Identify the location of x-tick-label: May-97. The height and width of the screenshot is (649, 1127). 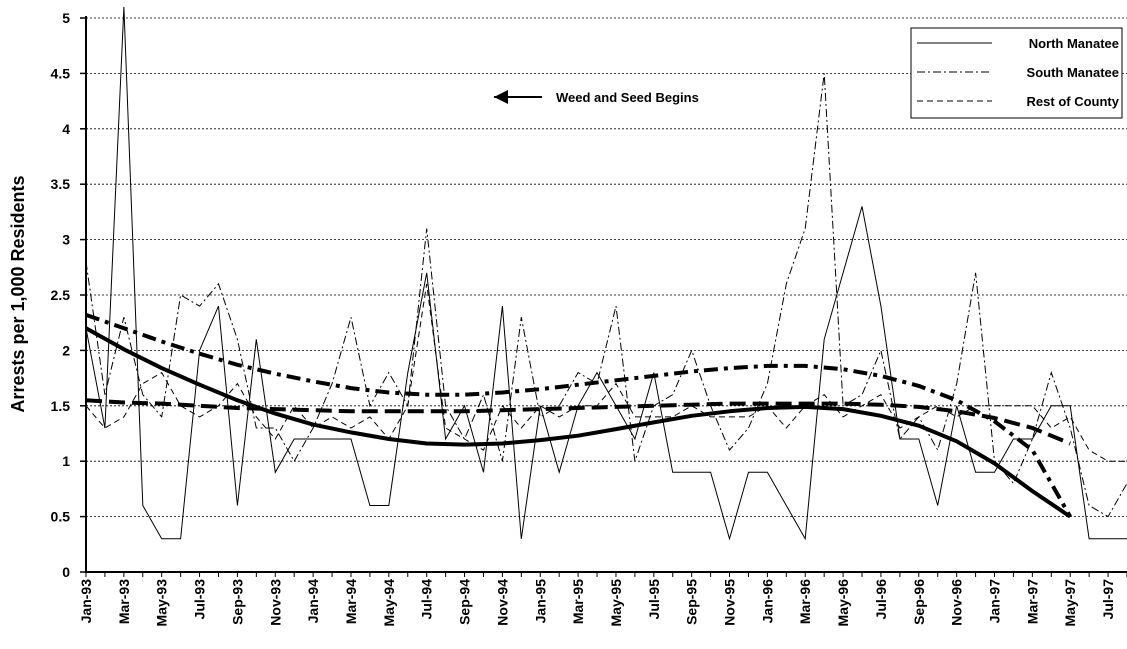
(1070, 603).